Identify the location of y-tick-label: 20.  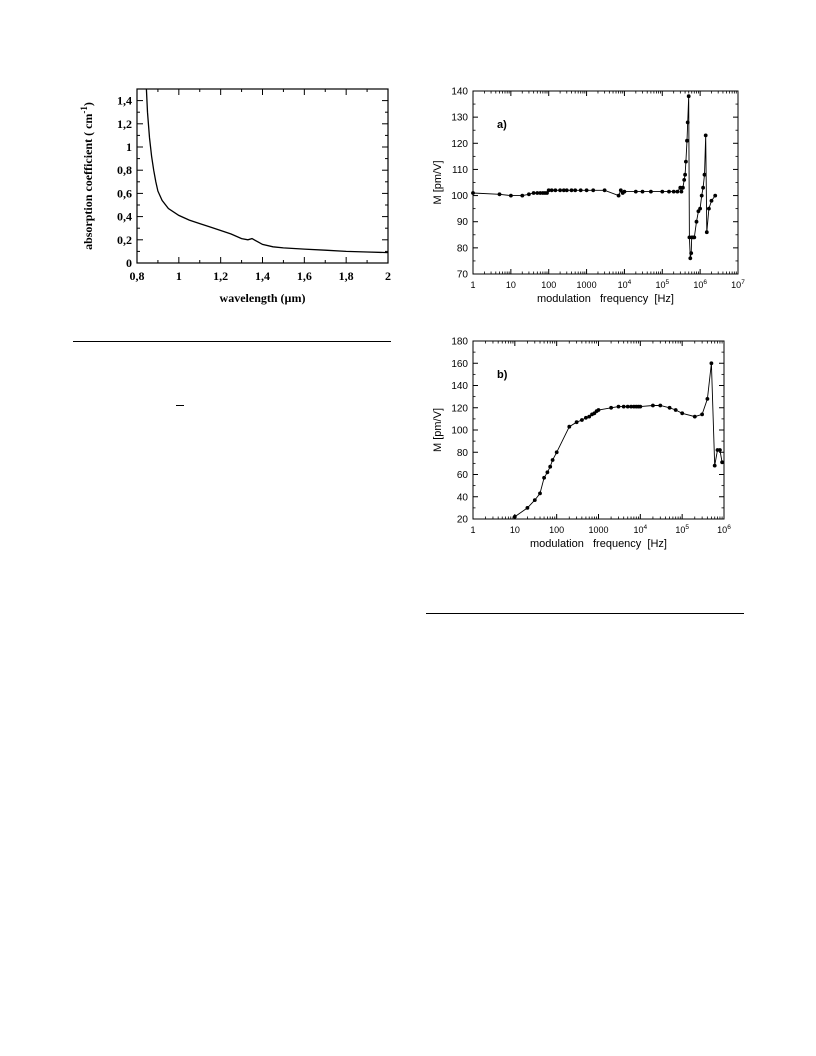
(463, 520).